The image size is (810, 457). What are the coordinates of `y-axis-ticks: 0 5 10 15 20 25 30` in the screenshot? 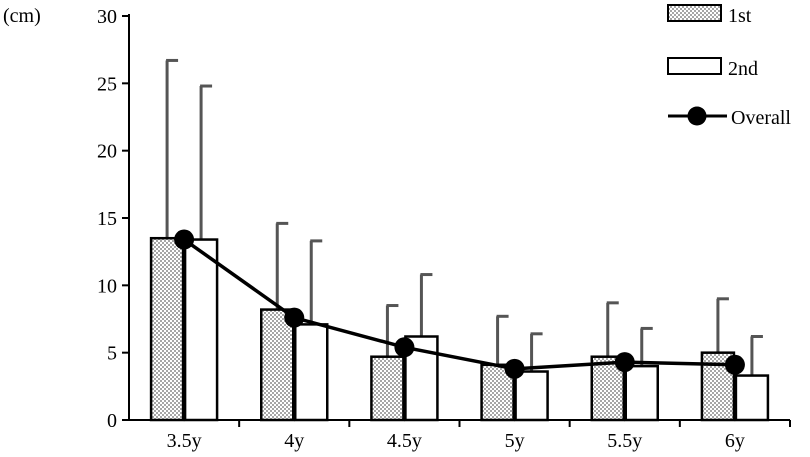 It's located at (113, 219).